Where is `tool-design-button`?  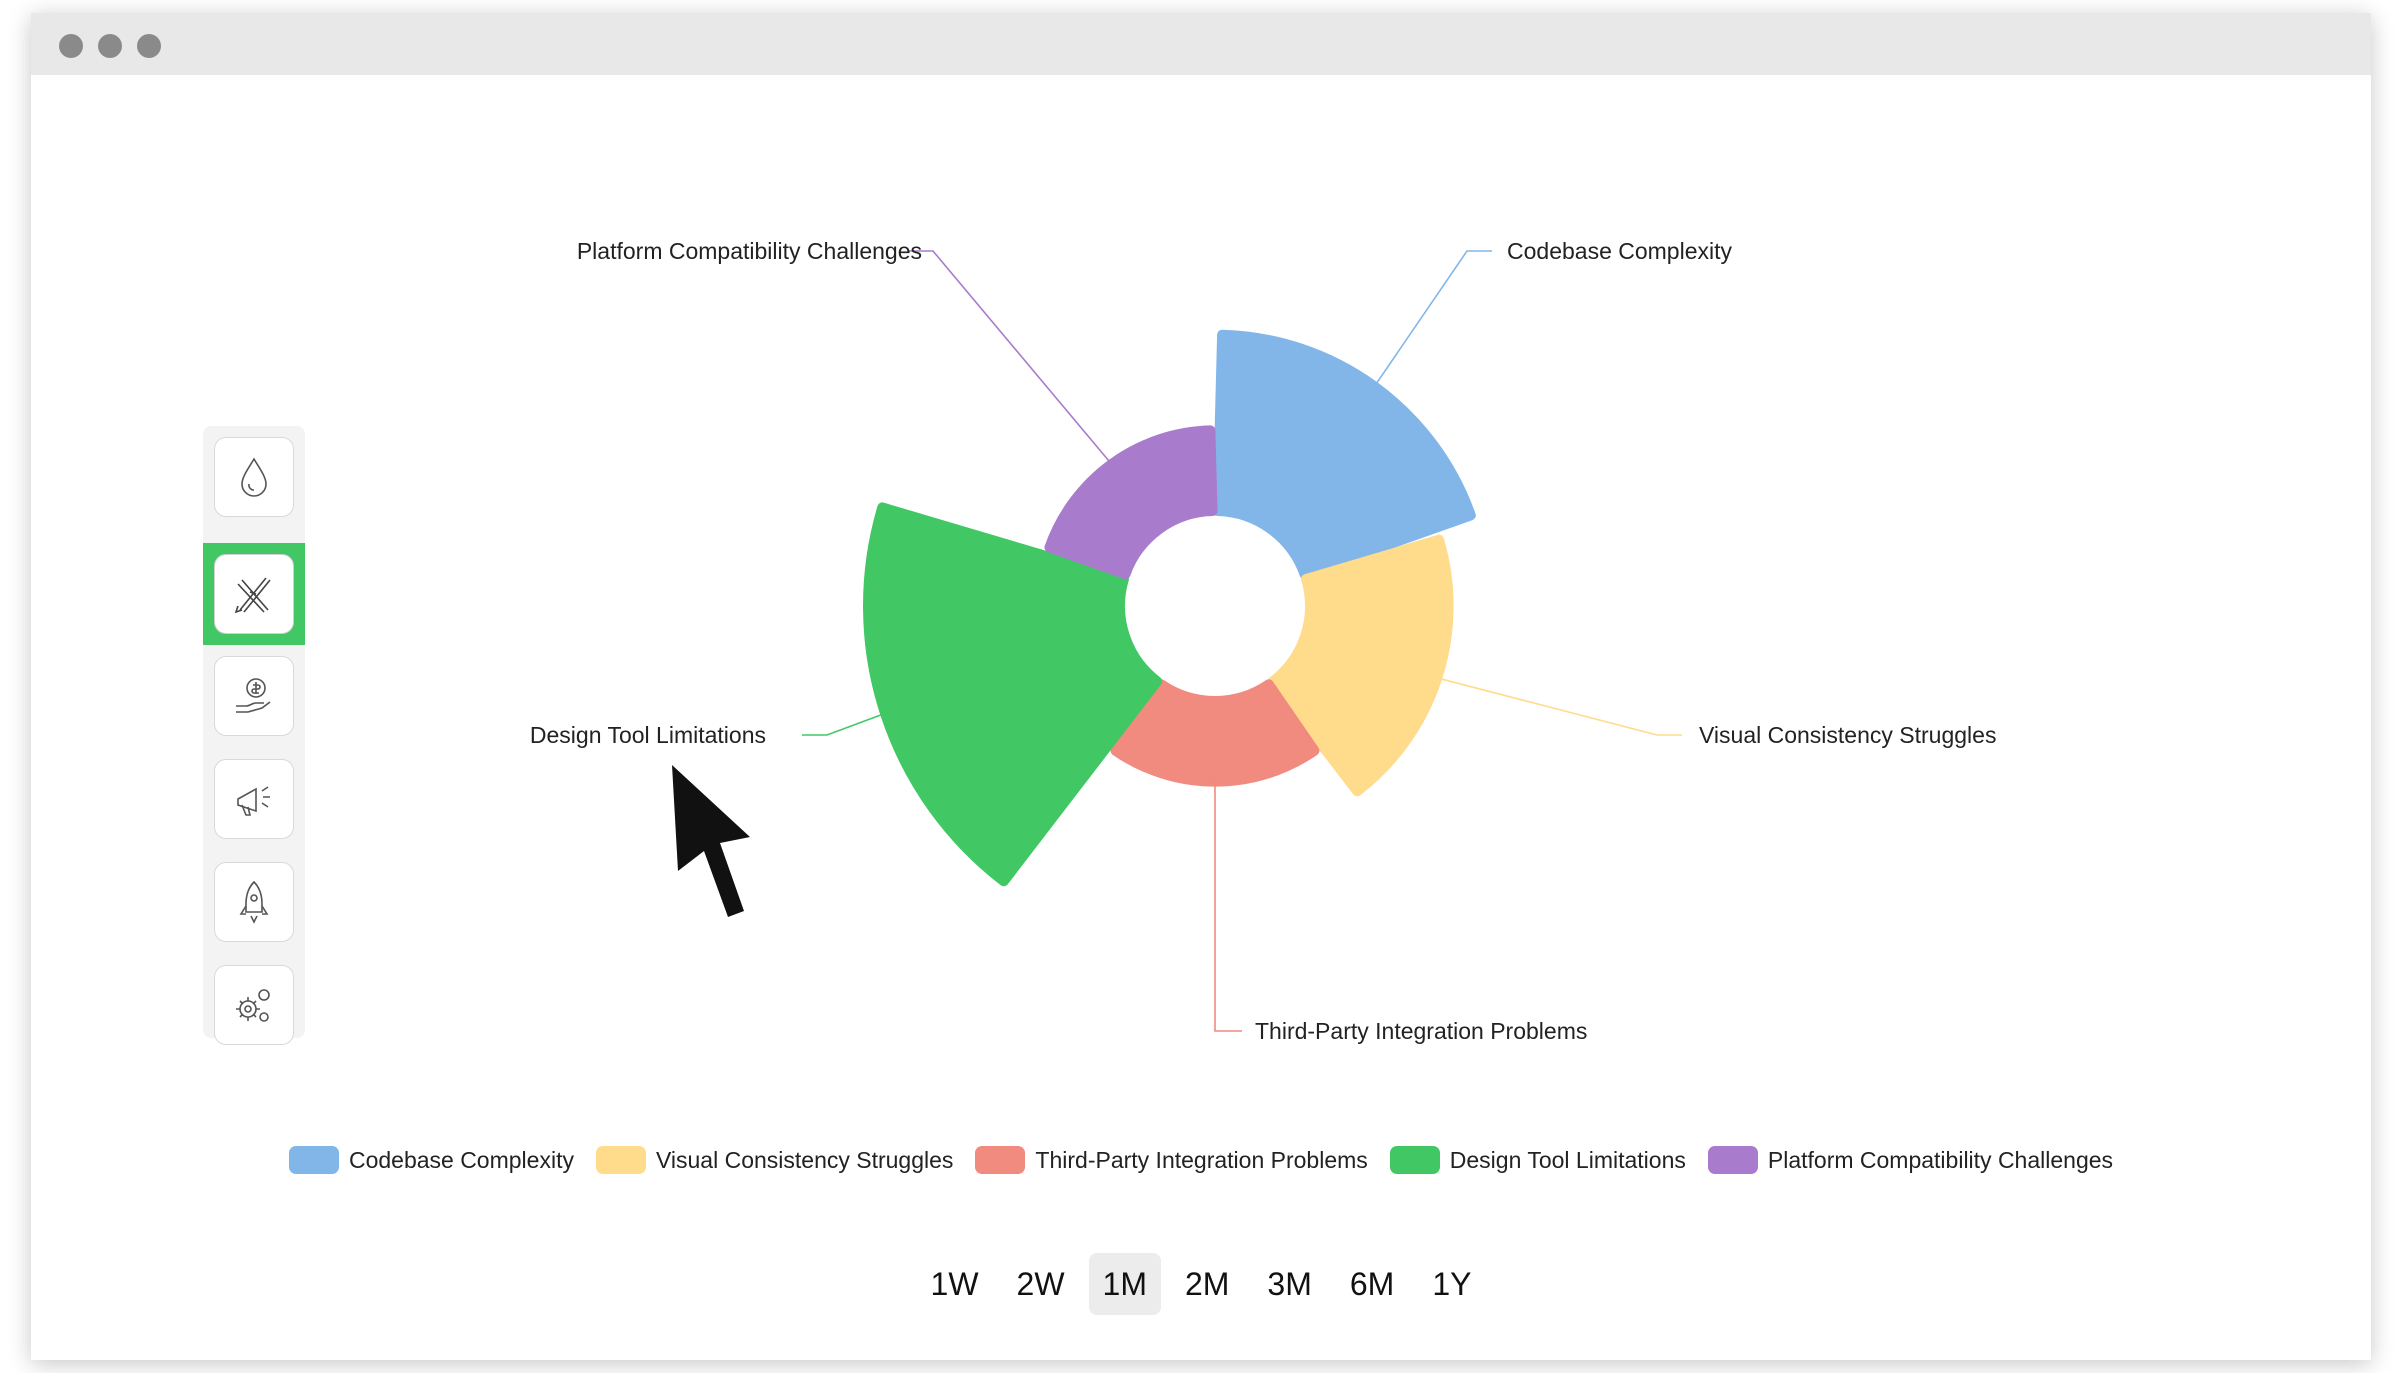
tool-design-button is located at coordinates (254, 594).